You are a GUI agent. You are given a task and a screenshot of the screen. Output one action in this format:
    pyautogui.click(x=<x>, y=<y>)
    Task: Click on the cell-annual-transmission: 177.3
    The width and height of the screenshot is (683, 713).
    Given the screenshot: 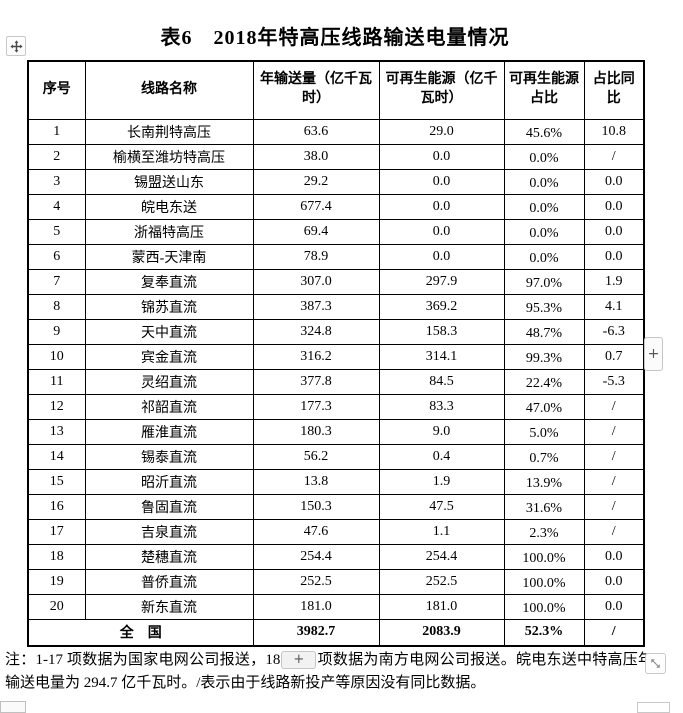 What is the action you would take?
    pyautogui.click(x=316, y=406)
    